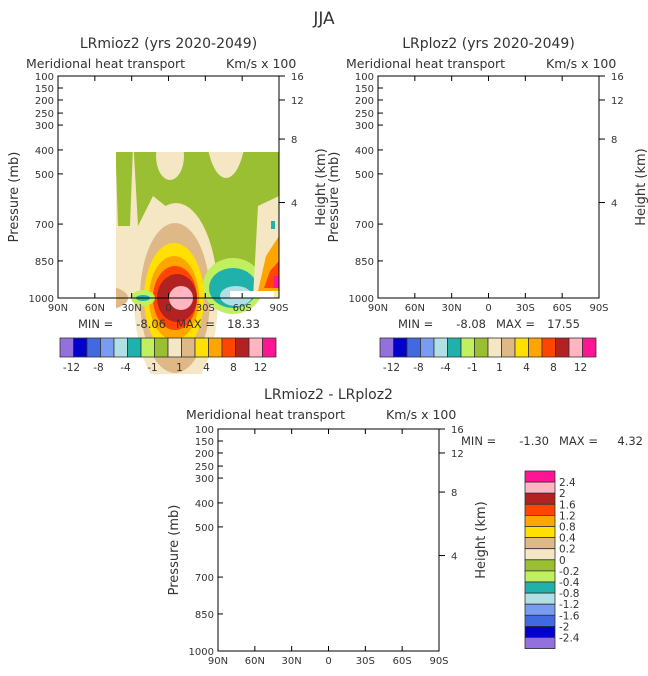 The image size is (648, 676). Describe the element at coordinates (71, 368) in the screenshot. I see `colorbar-tick-label: -12` at that location.